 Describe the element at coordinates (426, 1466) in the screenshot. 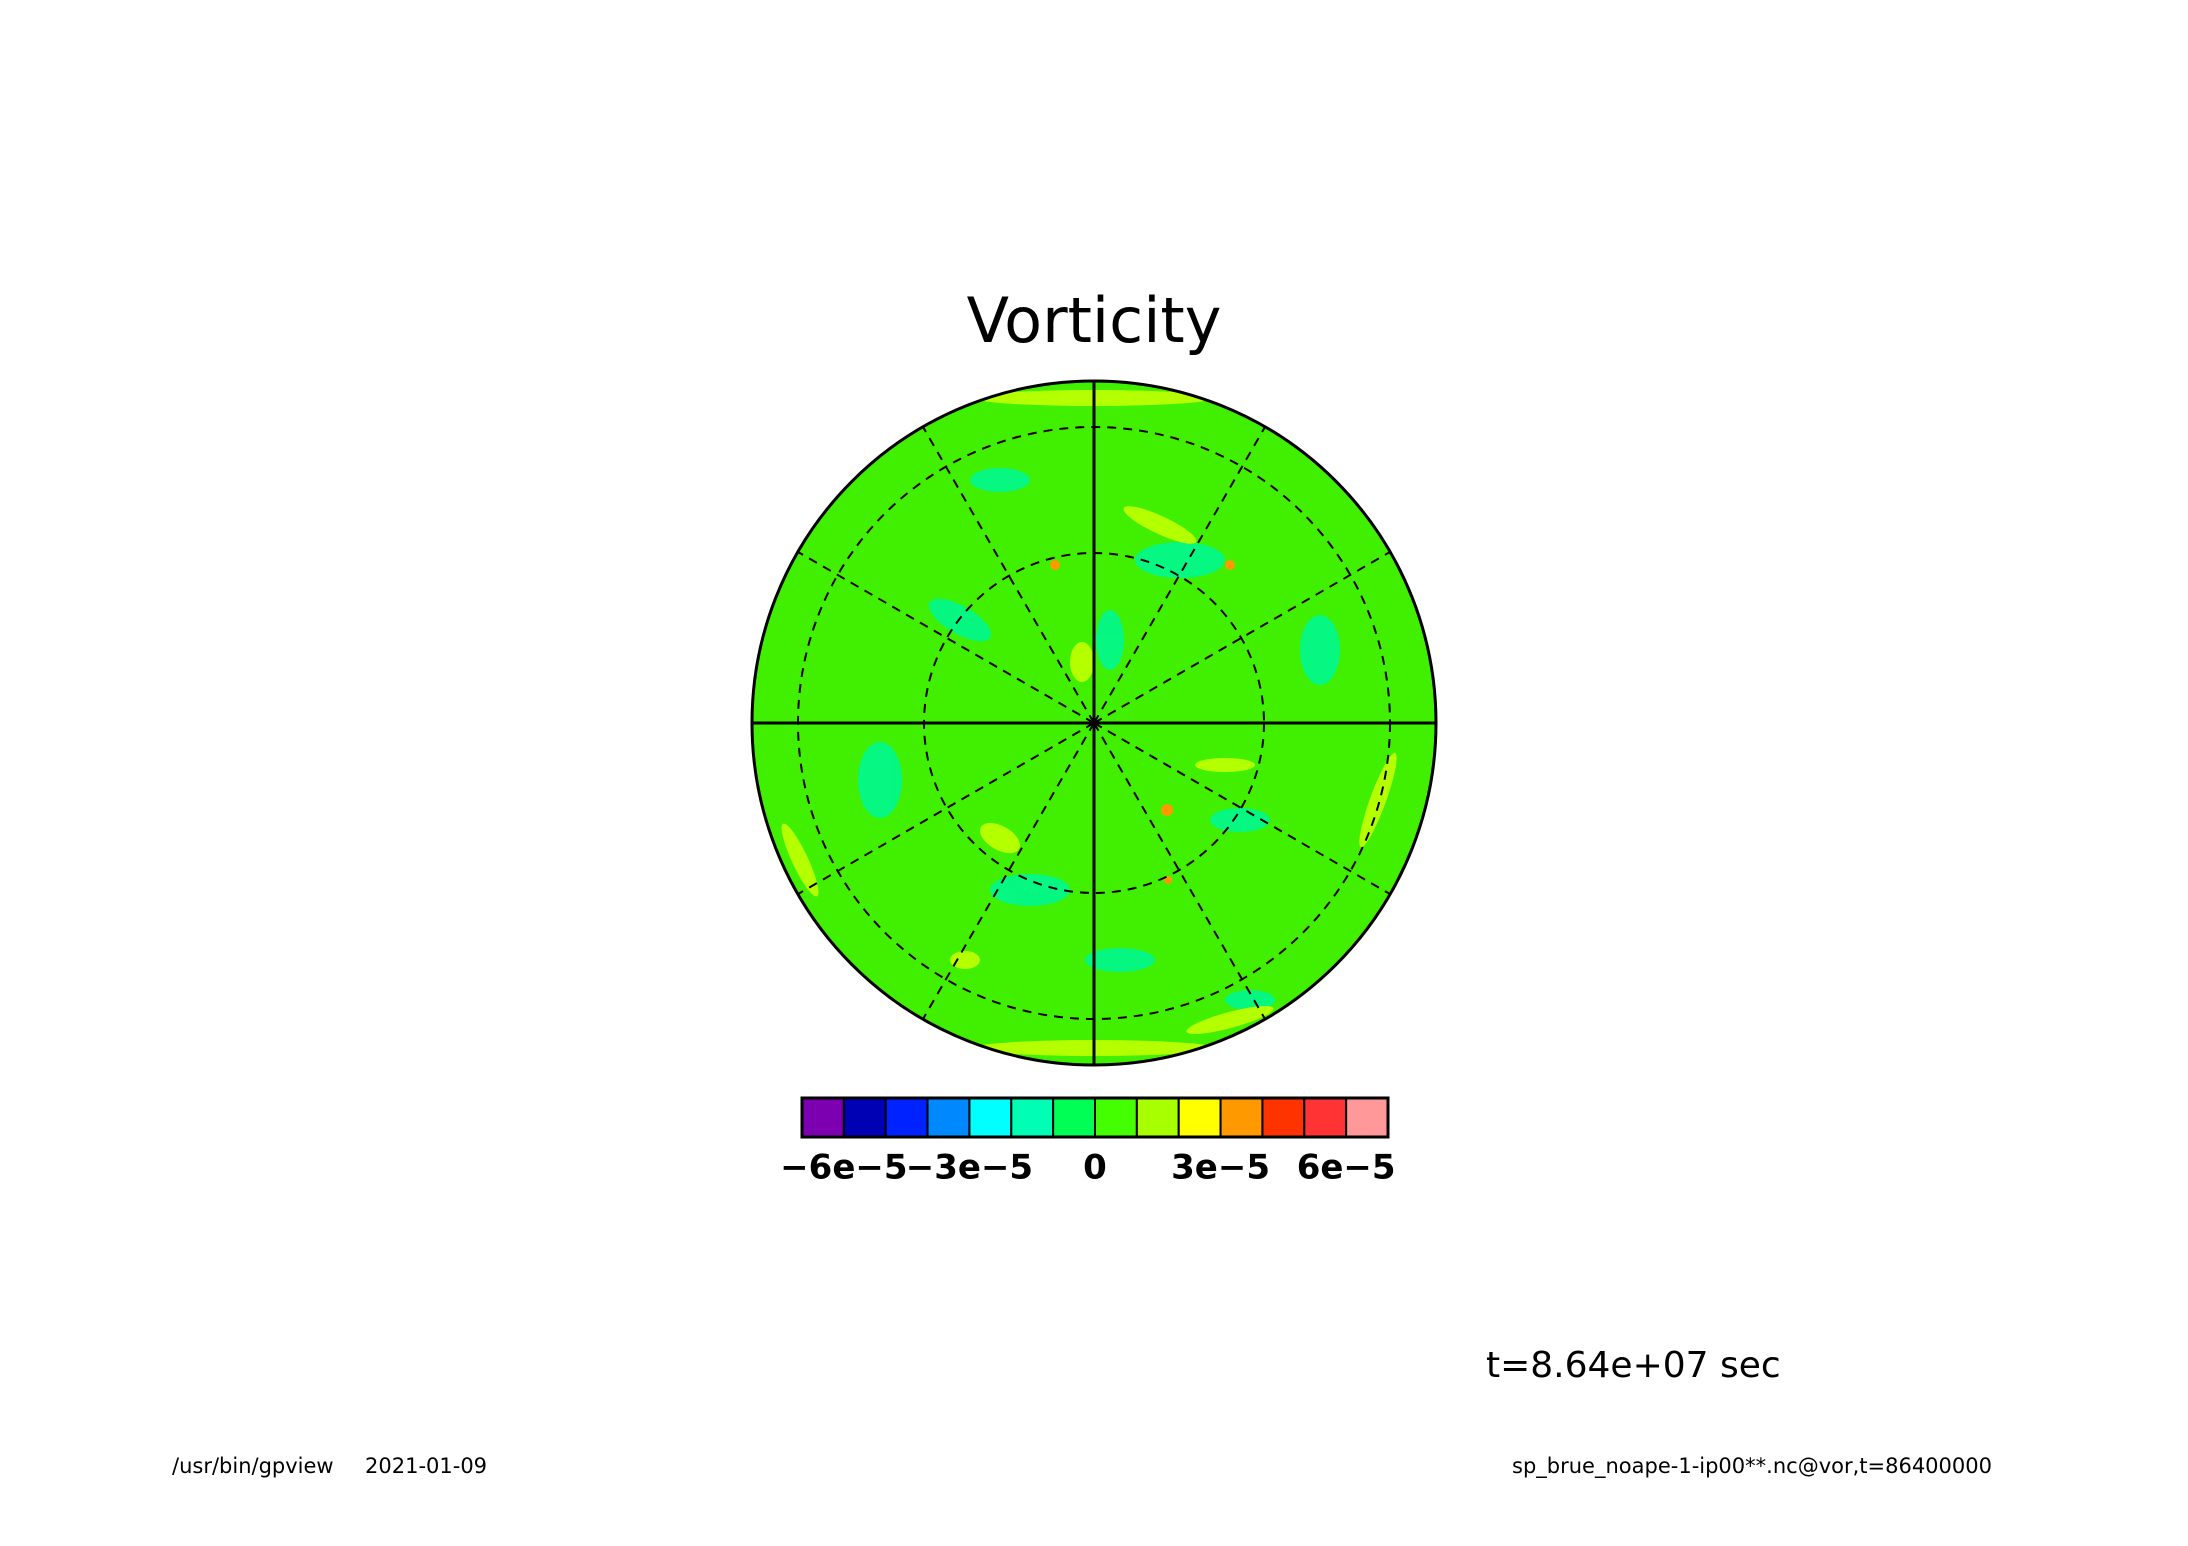

I see `date-label: 2021-01-09` at that location.